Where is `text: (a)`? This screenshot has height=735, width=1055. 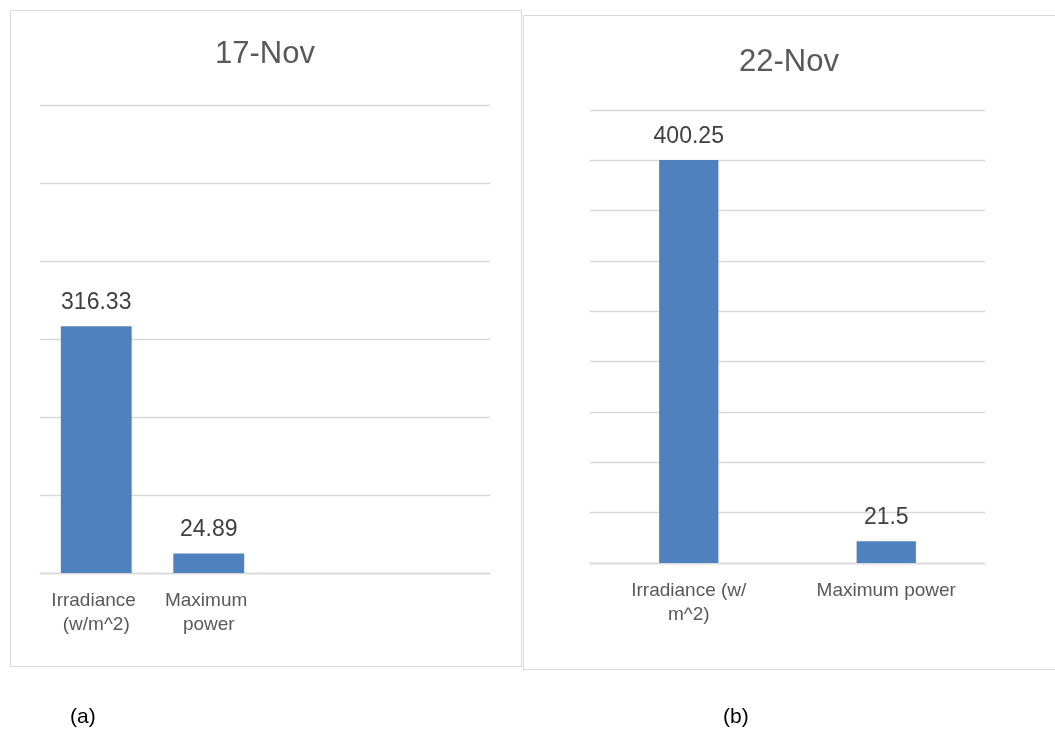 text: (a) is located at coordinates (83, 715).